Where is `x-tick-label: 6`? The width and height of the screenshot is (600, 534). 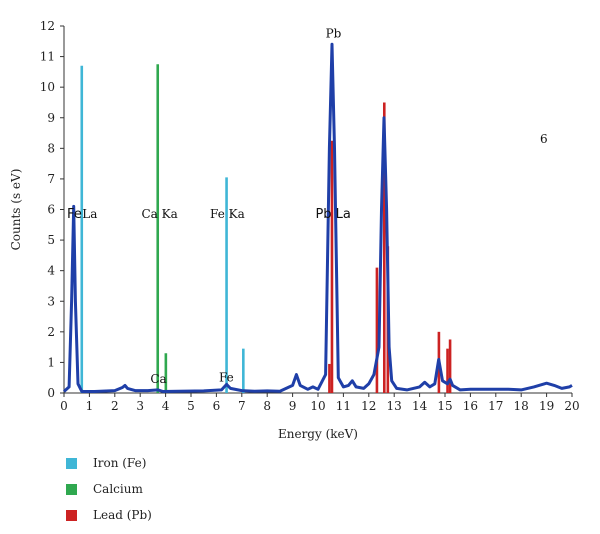
x-tick-label: 6 is located at coordinates (217, 406).